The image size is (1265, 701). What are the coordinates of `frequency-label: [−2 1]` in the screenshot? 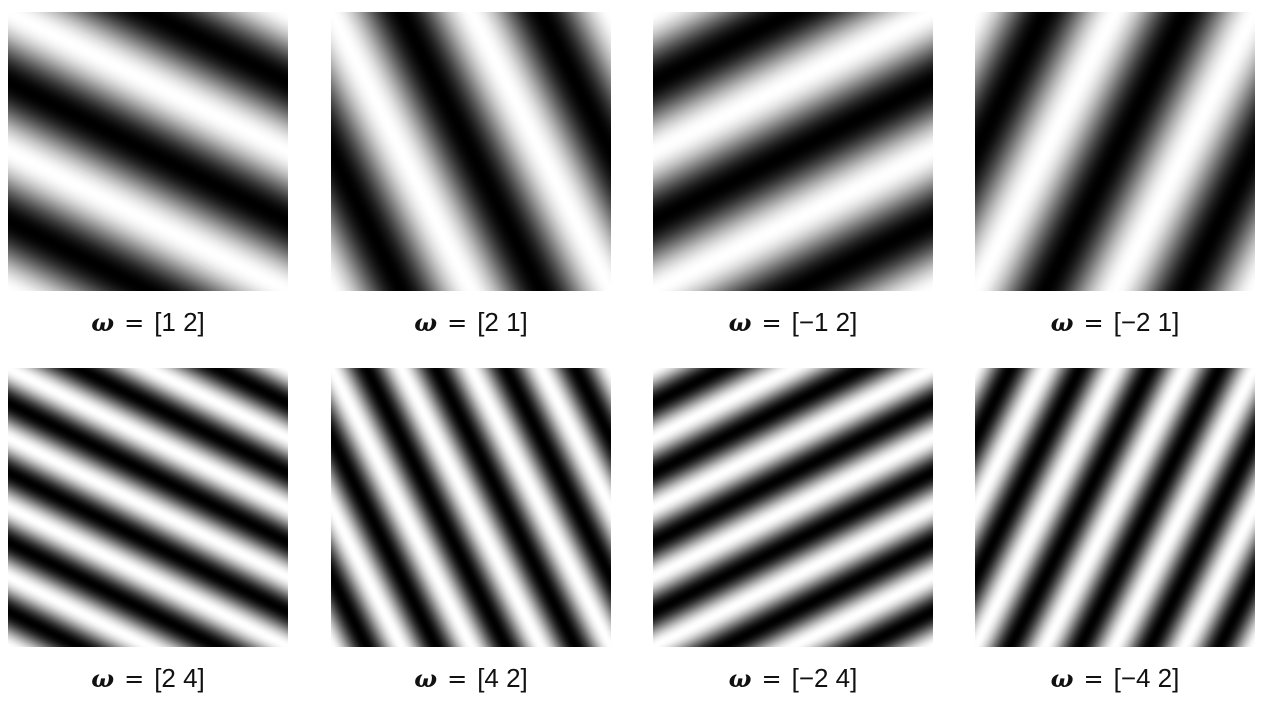 It's located at (1146, 322).